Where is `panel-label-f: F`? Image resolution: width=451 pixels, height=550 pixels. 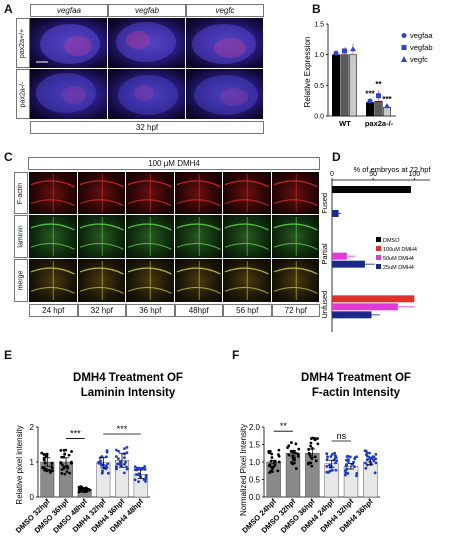 panel-label-f: F is located at coordinates (236, 355).